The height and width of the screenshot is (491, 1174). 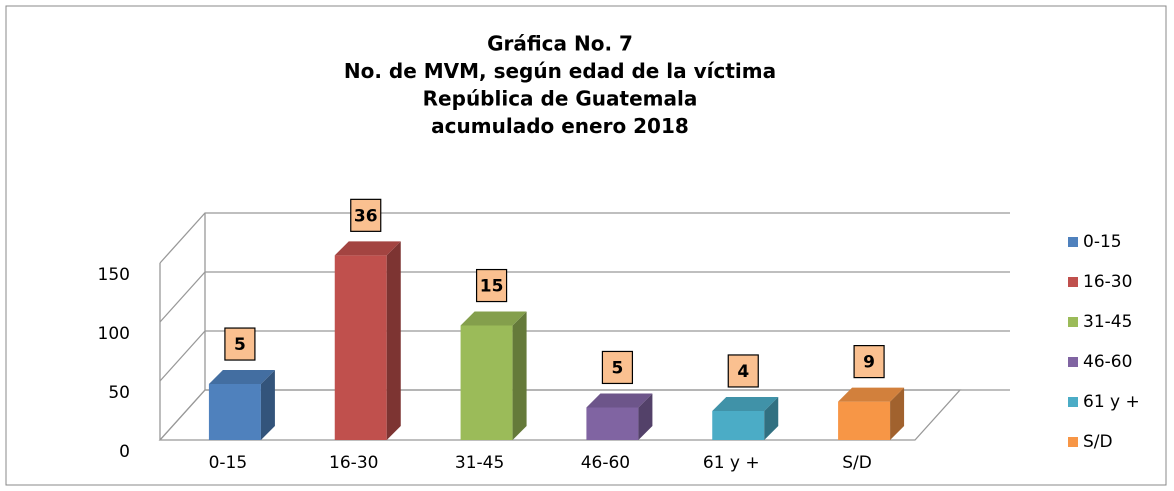 I want to click on x-tick-label: 61 y +, so click(x=731, y=463).